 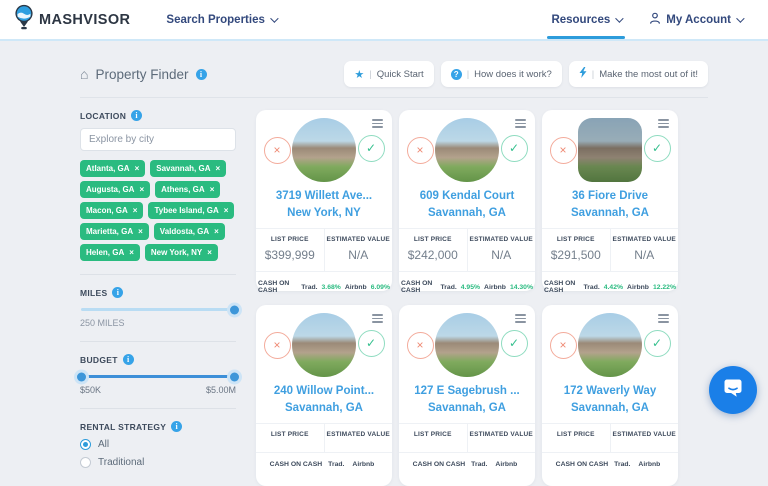 I want to click on resources-menu: Resources, so click(x=586, y=19).